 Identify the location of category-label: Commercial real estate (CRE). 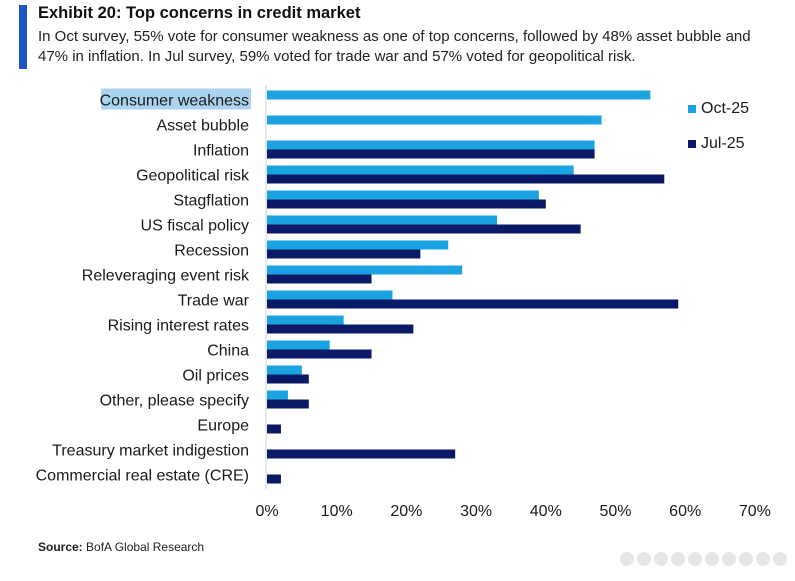
(142, 476).